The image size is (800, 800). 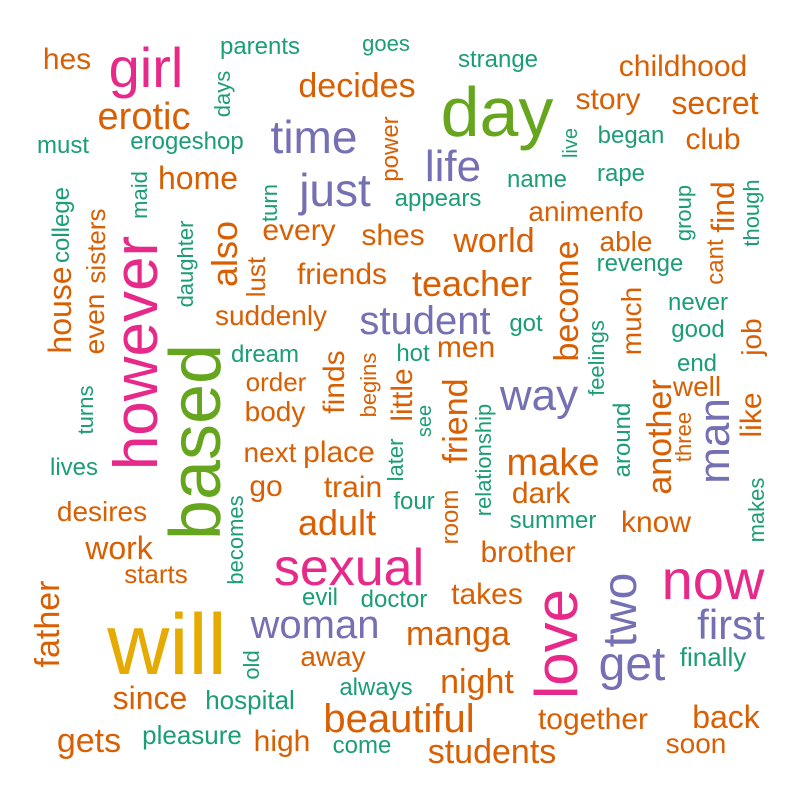 I want to click on word-life: life, so click(x=453, y=166).